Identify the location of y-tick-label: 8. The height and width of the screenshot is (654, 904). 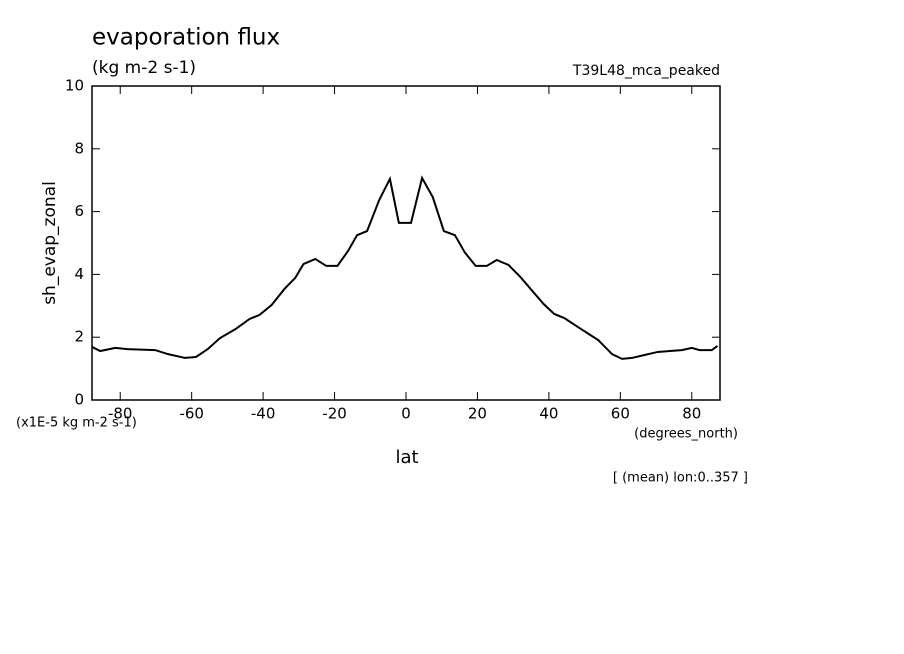
(79, 148).